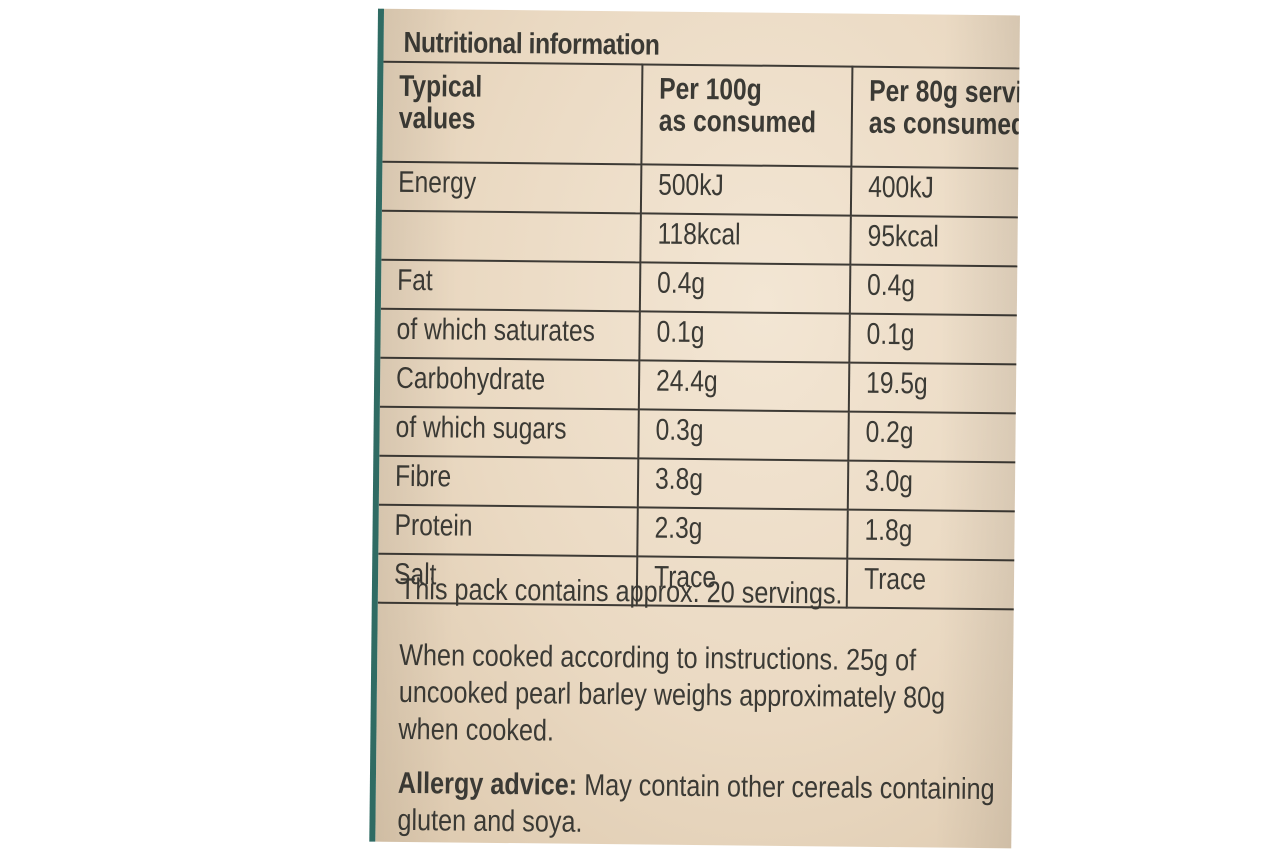  What do you see at coordinates (746, 115) in the screenshot?
I see `header-per-100g: Per 100g as consumed` at bounding box center [746, 115].